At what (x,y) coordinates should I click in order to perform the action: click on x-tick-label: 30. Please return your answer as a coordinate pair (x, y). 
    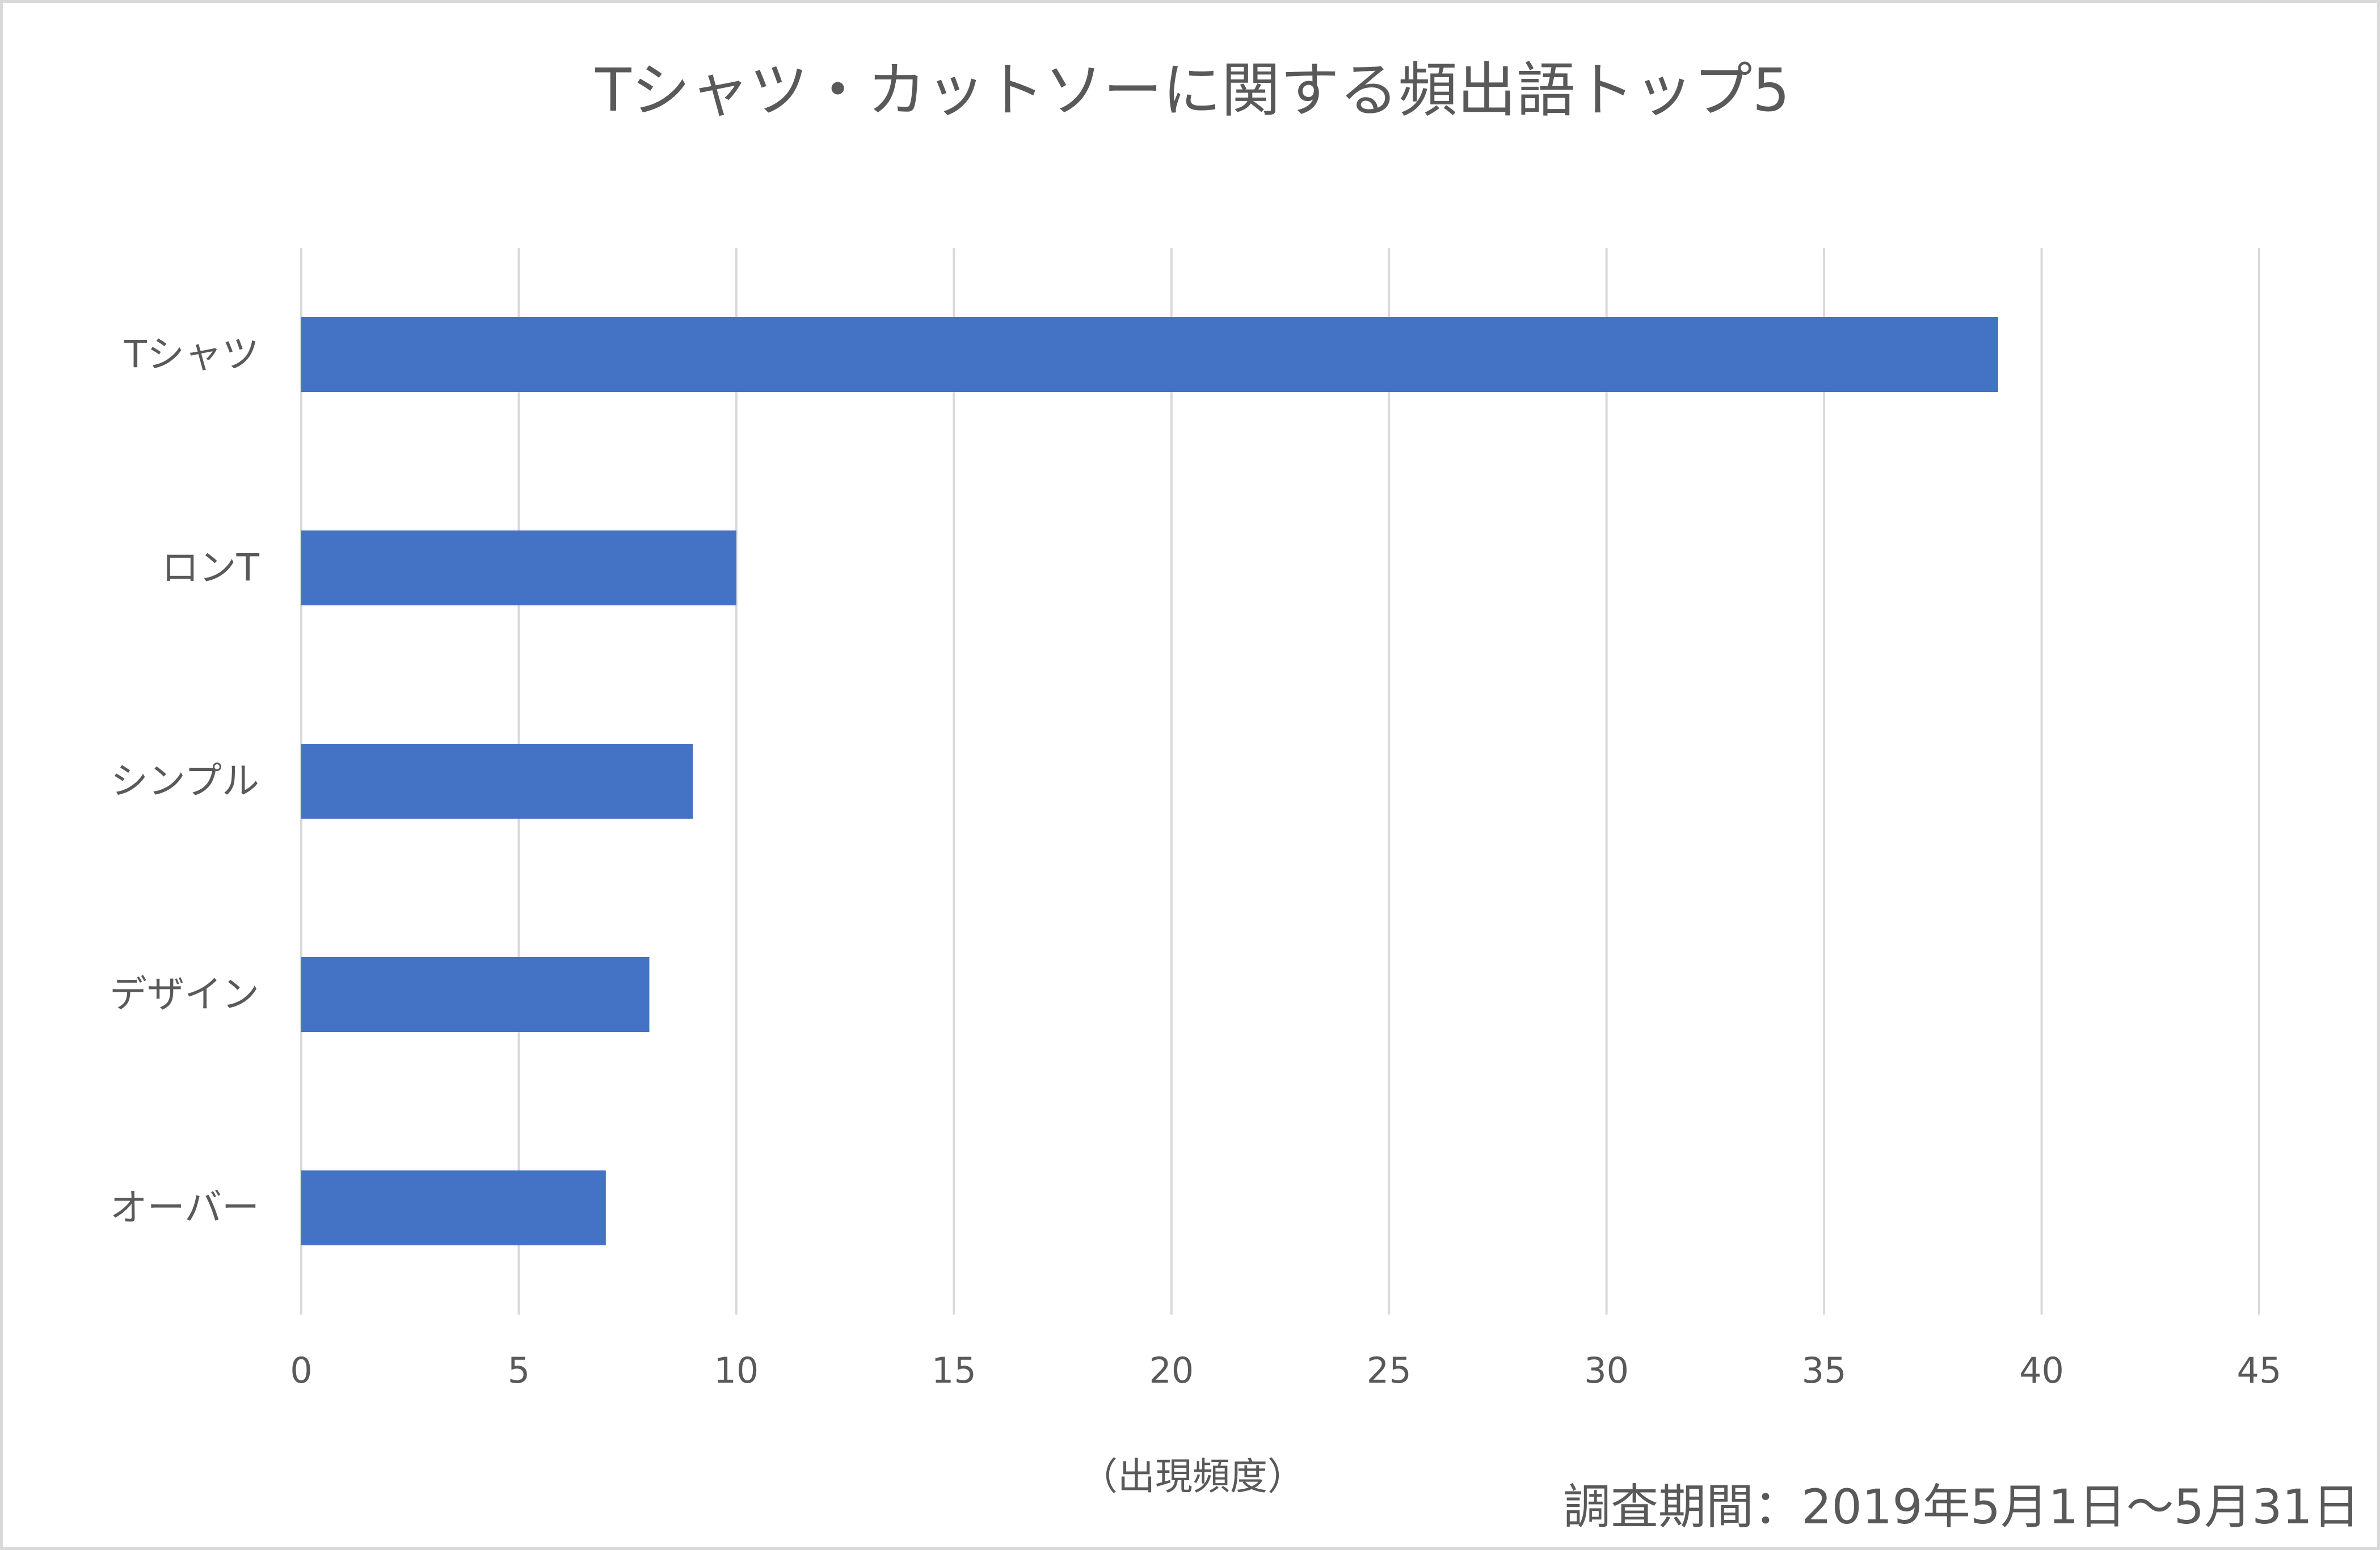
    Looking at the image, I should click on (1606, 1370).